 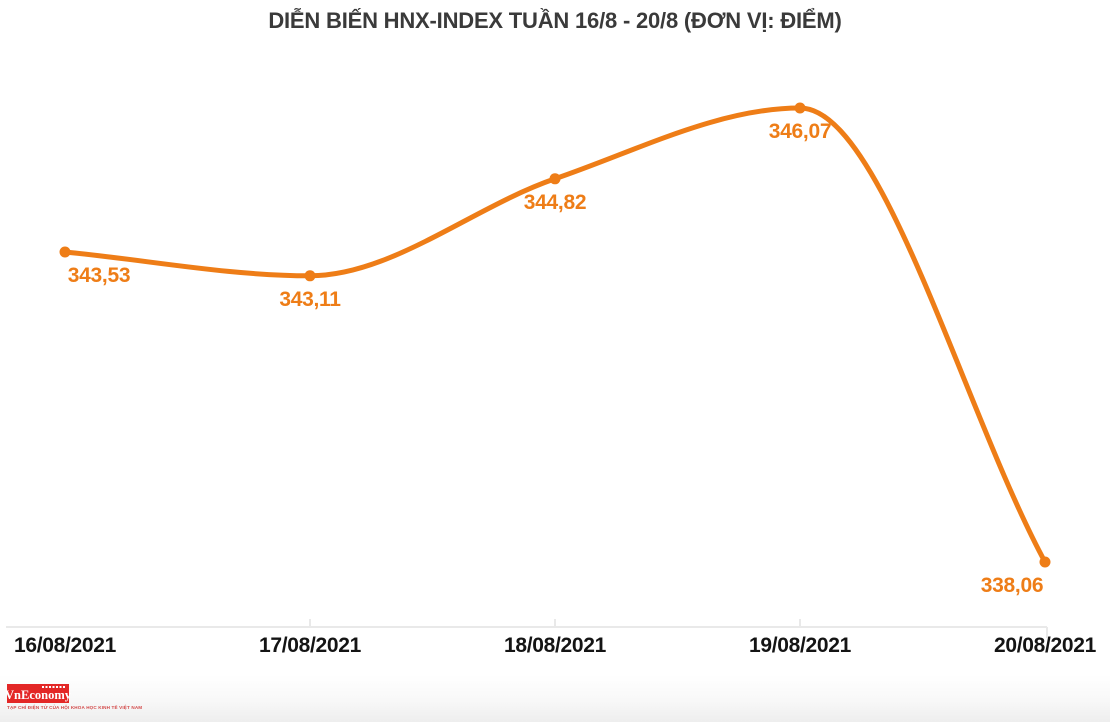 What do you see at coordinates (99, 275) in the screenshot?
I see `data-point-label: 343,53` at bounding box center [99, 275].